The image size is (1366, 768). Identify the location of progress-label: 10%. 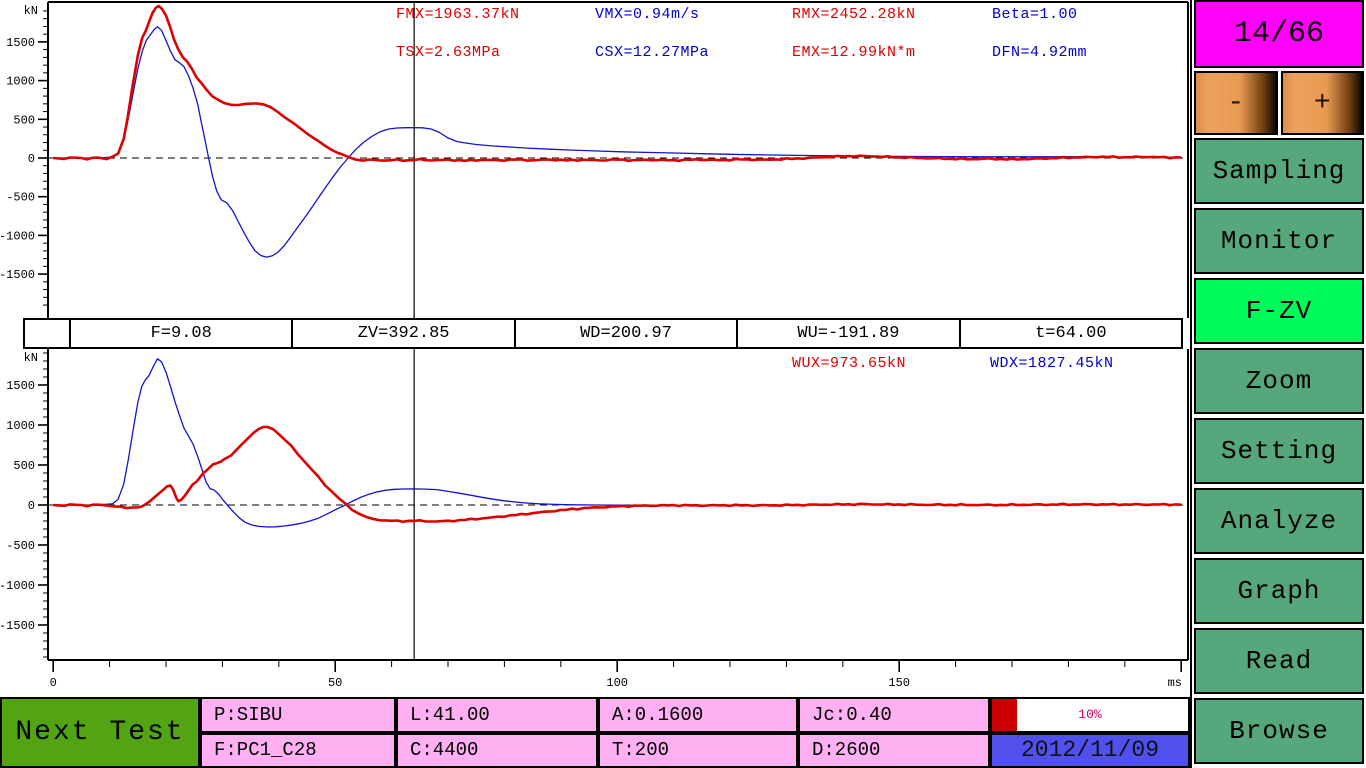
(1090, 715).